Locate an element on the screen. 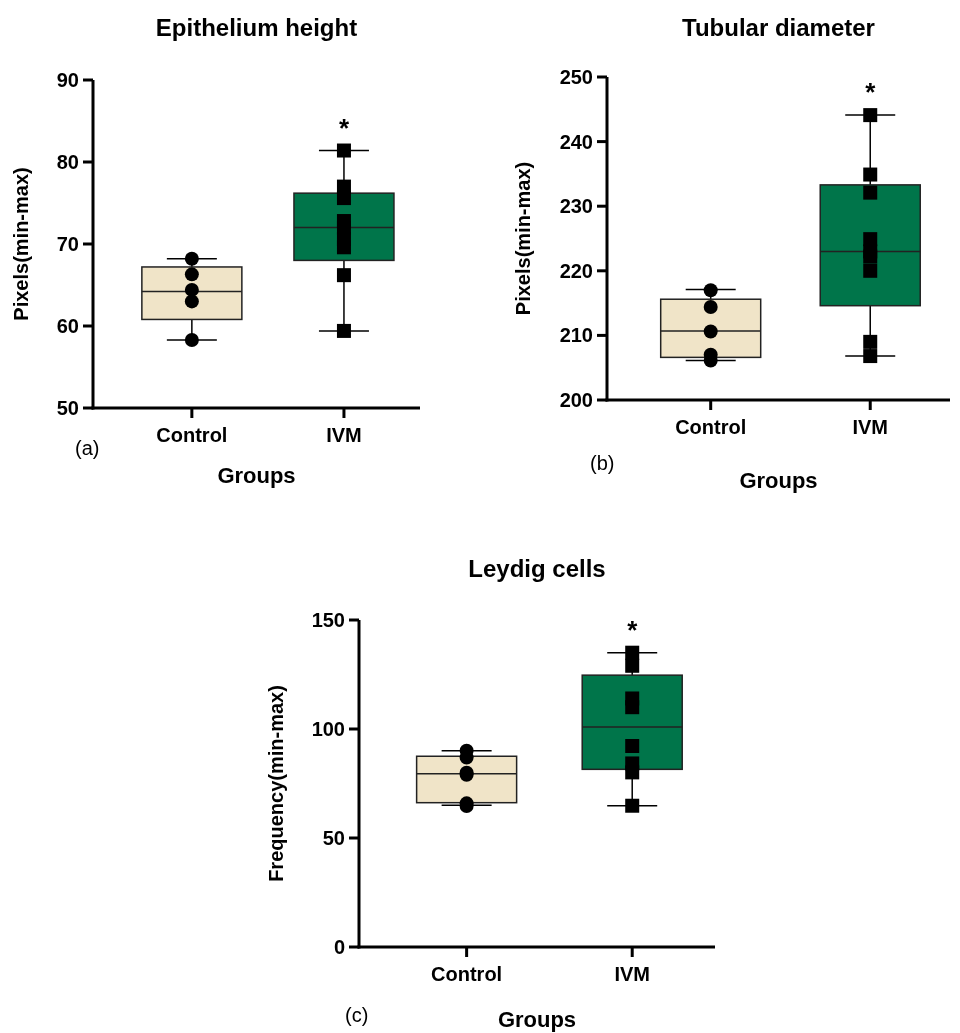 This screenshot has height=1033, width=960. y-tick-label: 200 is located at coordinates (576, 400).